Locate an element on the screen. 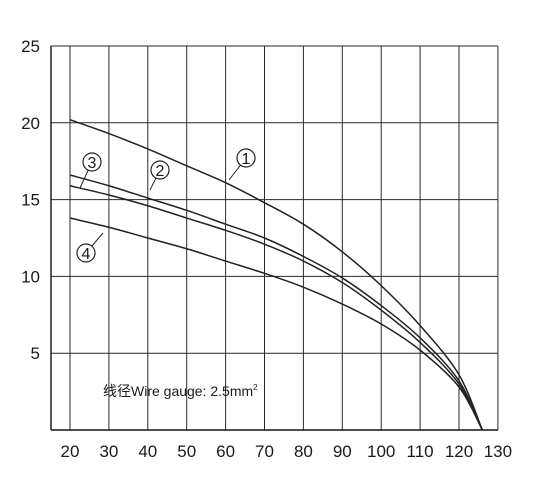 This screenshot has height=489, width=539. series-marker-4: 4 is located at coordinates (90, 247).